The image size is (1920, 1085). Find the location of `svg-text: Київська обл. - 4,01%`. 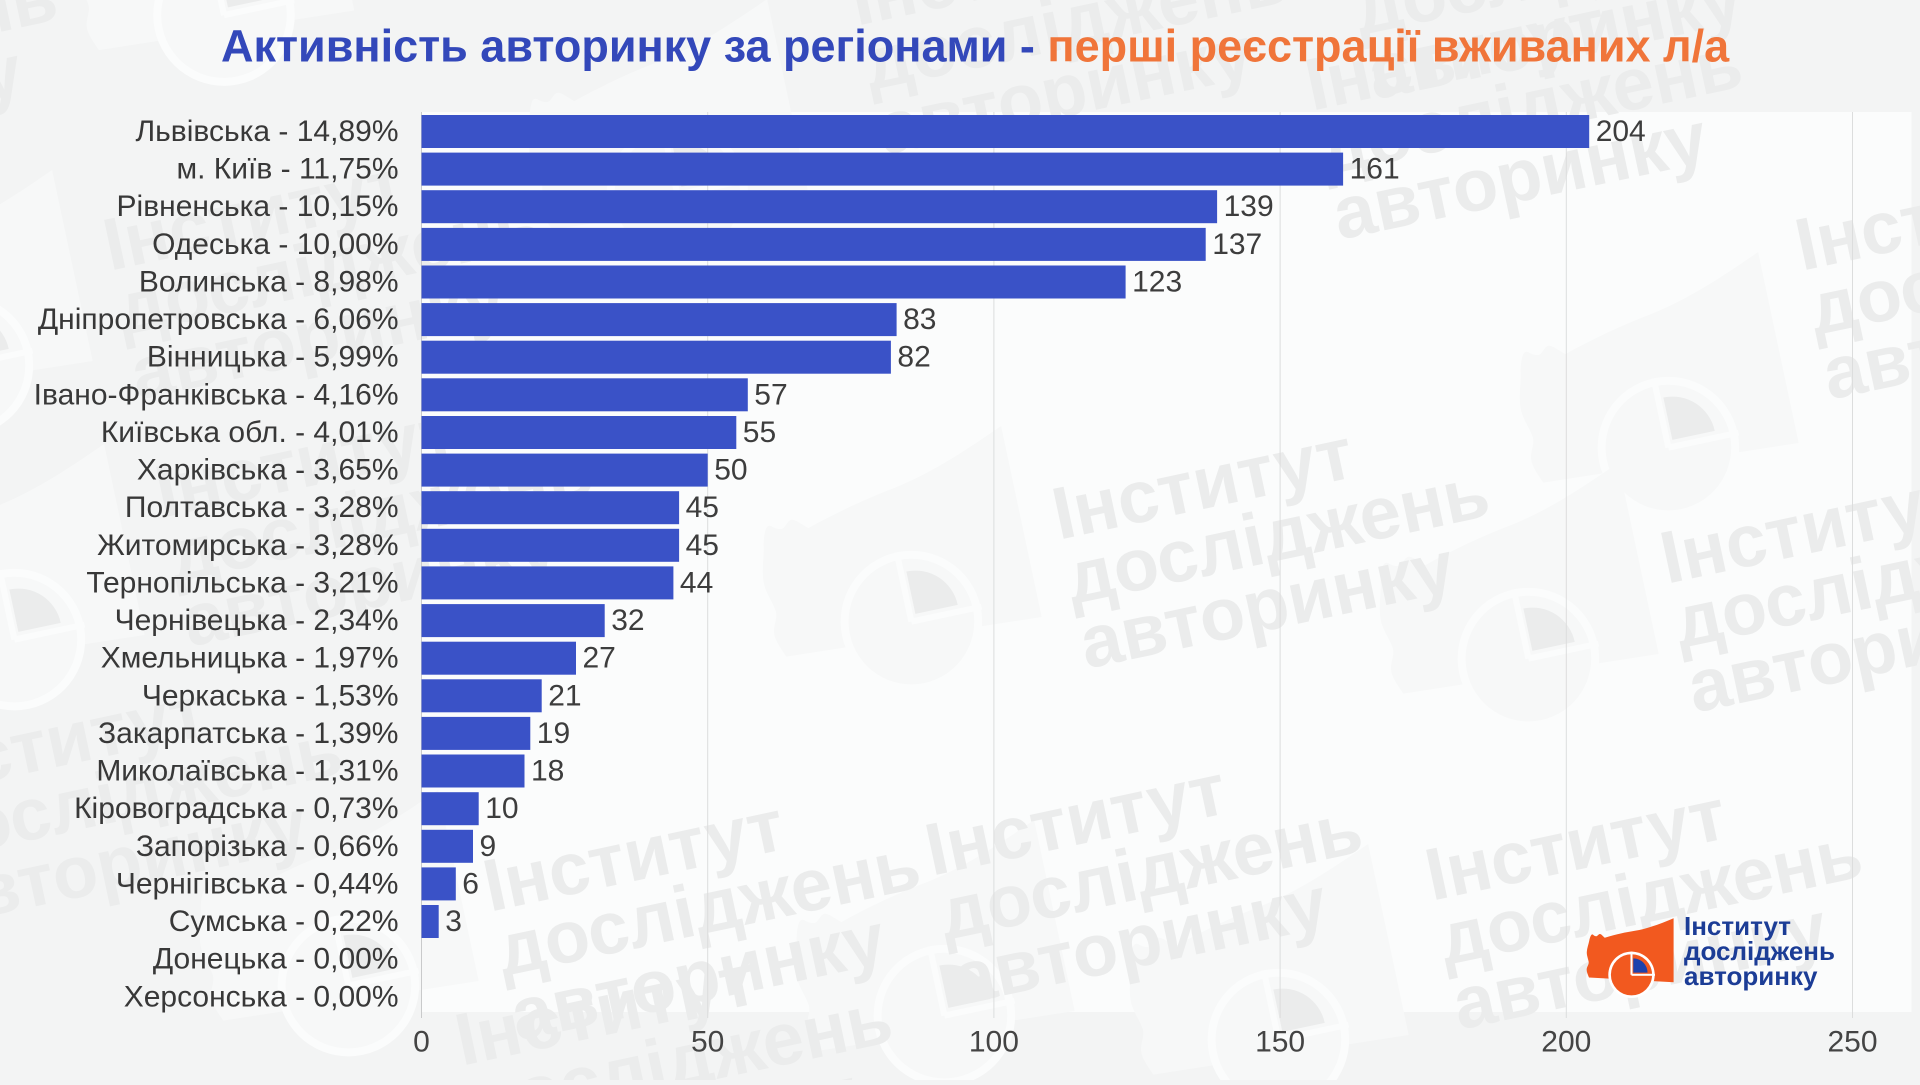

svg-text: Київська обл. - 4,01% is located at coordinates (250, 432).